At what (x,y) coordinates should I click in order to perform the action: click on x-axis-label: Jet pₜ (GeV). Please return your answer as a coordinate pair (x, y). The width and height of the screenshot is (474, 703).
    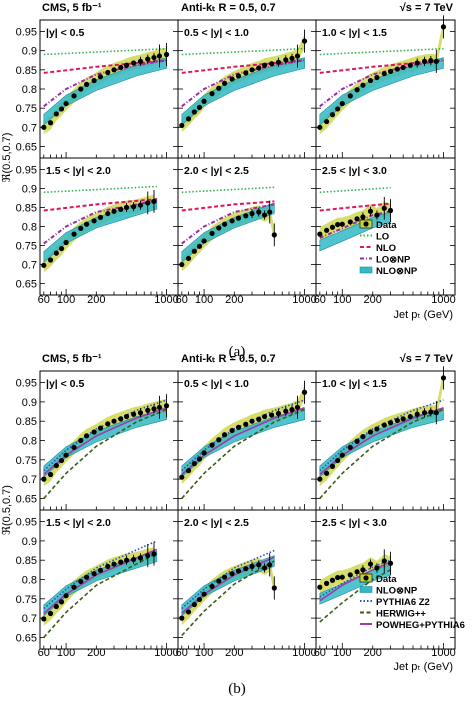
    Looking at the image, I should click on (424, 315).